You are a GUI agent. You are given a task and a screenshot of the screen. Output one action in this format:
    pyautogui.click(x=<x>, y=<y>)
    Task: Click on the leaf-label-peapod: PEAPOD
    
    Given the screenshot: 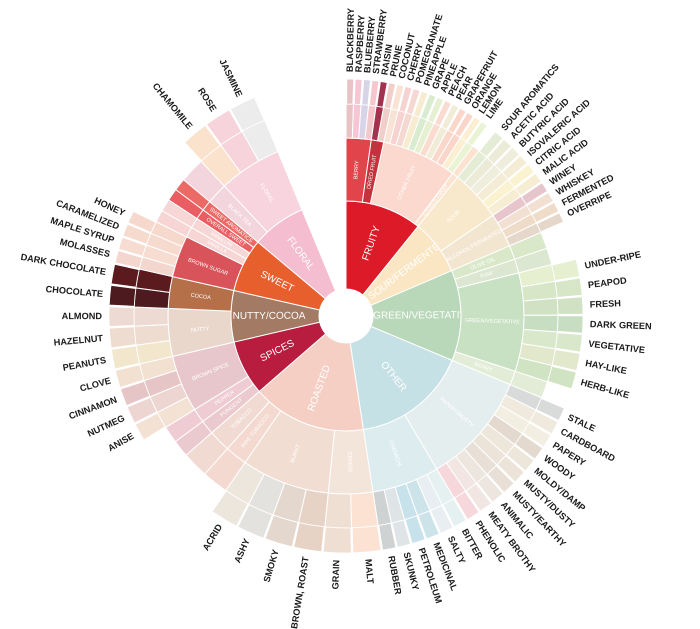 What is the action you would take?
    pyautogui.click(x=607, y=282)
    